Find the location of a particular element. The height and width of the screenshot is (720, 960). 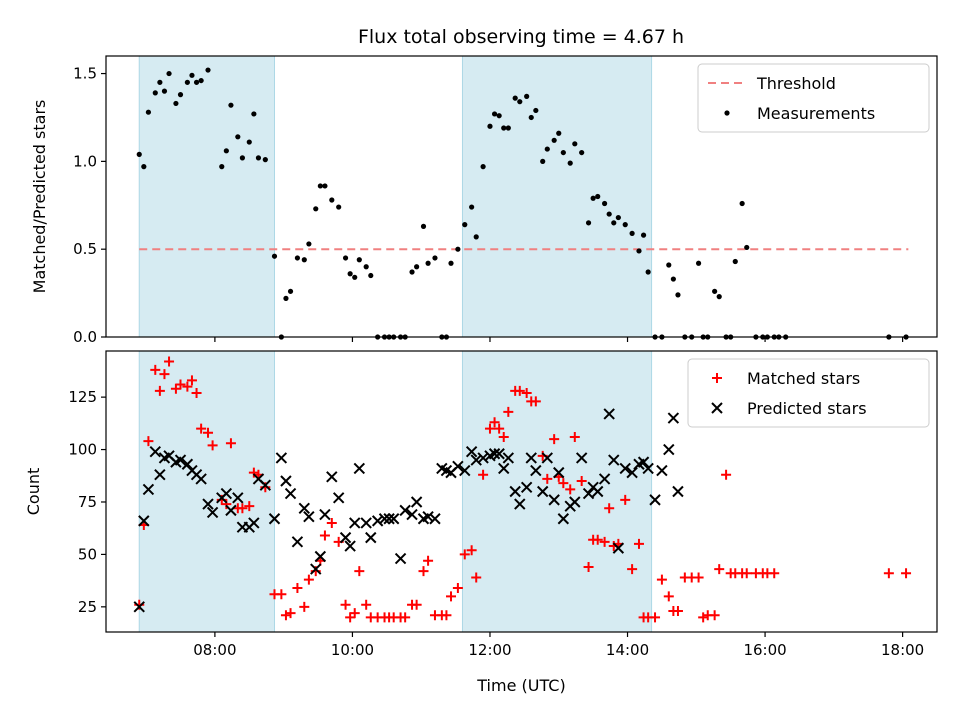

y-axis-label: Count is located at coordinates (33, 492).